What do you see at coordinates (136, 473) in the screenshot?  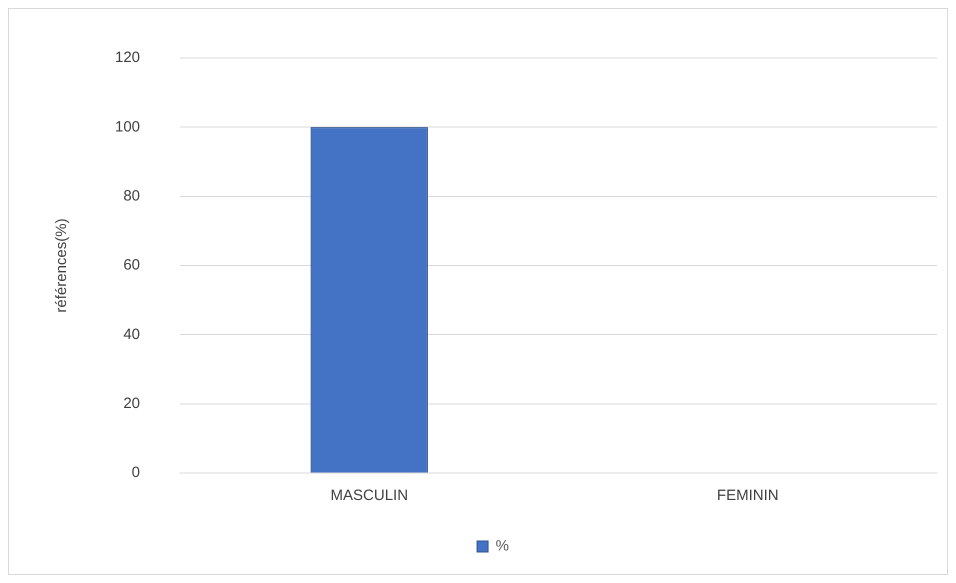 I see `y-tick-label: 0` at bounding box center [136, 473].